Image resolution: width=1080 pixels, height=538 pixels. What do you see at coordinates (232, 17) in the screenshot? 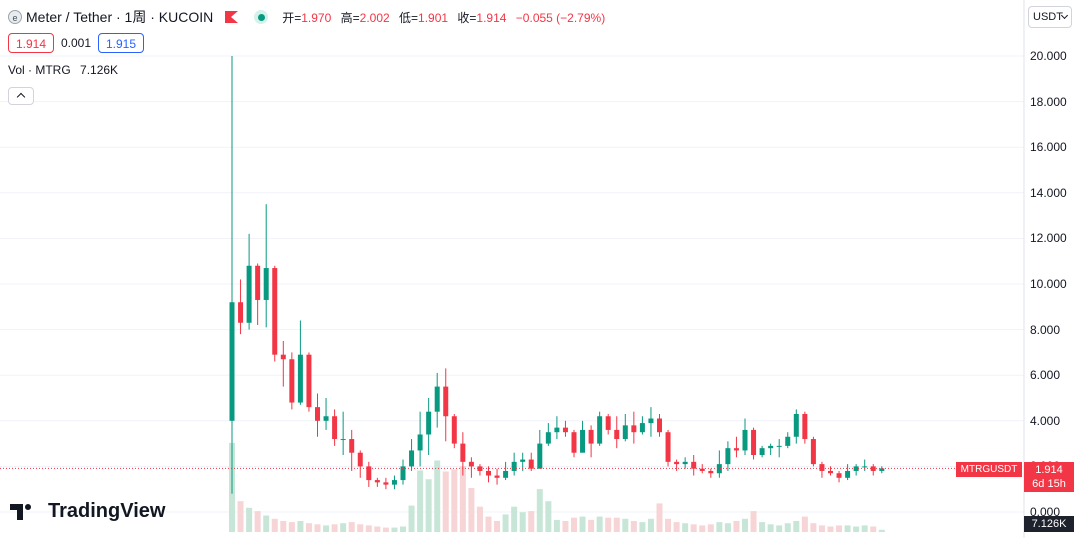
I see `flag-icon` at bounding box center [232, 17].